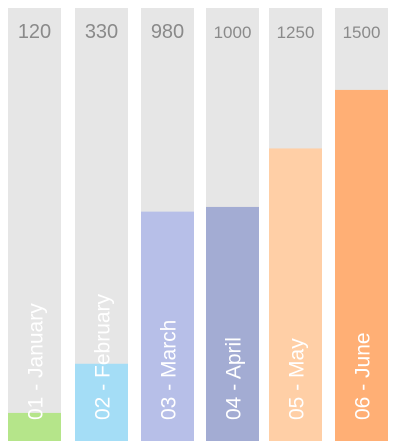 Image resolution: width=400 pixels, height=444 pixels. What do you see at coordinates (296, 32) in the screenshot?
I see `value-label: 1250` at bounding box center [296, 32].